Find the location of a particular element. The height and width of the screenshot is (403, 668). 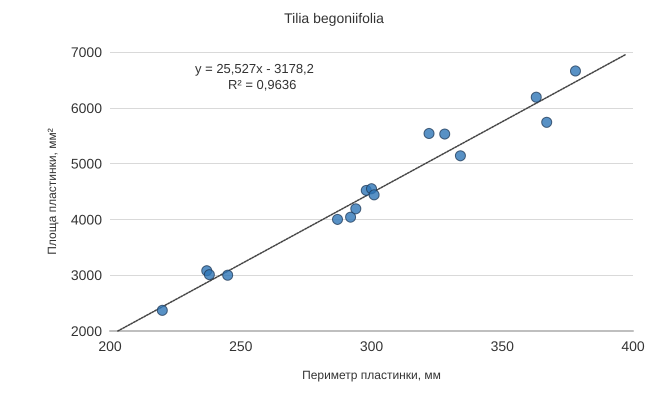

y-tick-label: 3000 is located at coordinates (86, 275).